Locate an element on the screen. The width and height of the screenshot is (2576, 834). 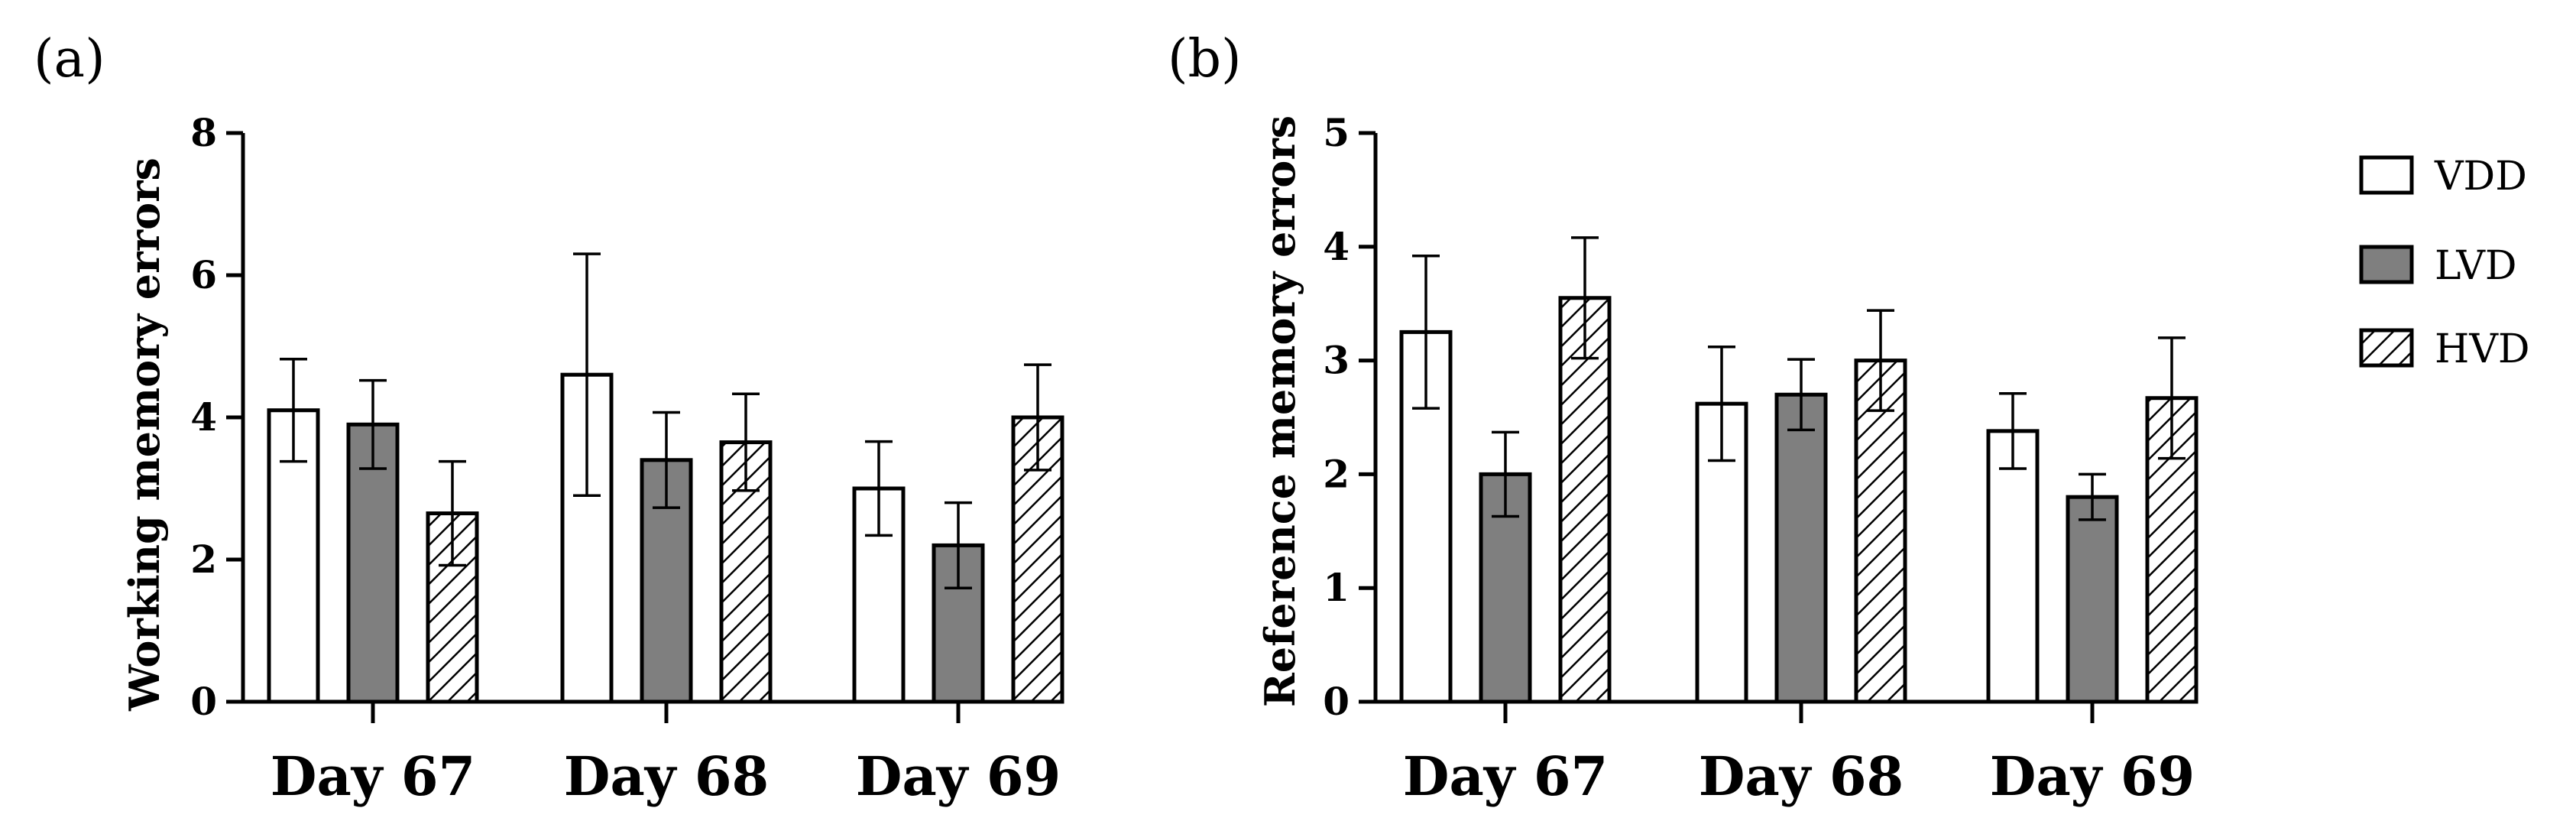
panel-b-y-axis-label: Reference memory errors is located at coordinates (1280, 411).